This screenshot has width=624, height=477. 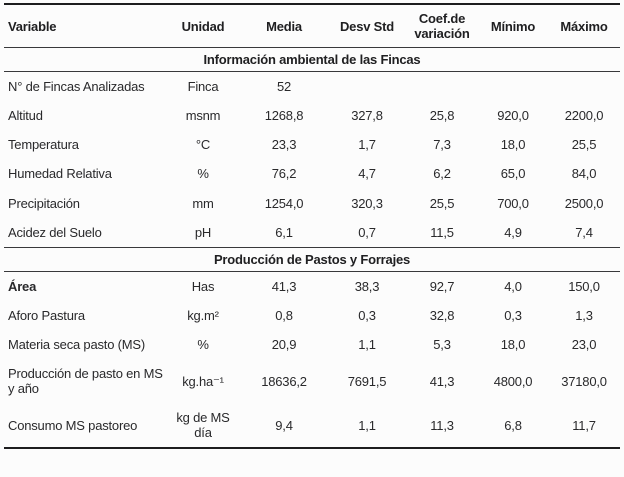 What do you see at coordinates (46, 315) in the screenshot?
I see `variable-cell: Aforo Pastura` at bounding box center [46, 315].